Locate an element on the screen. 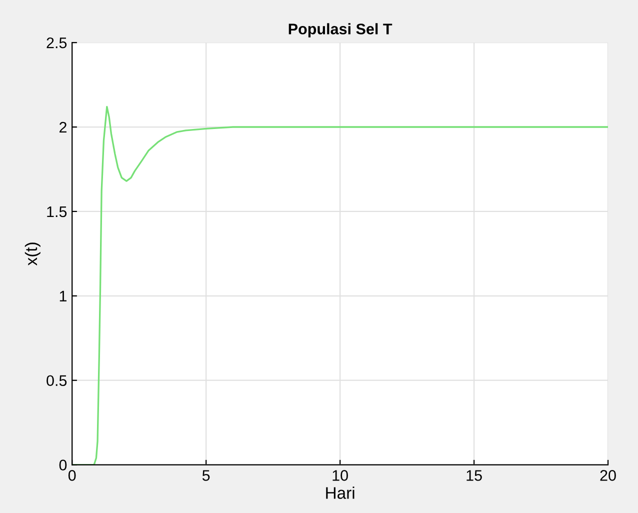  x-tick-label: 20 is located at coordinates (608, 475).